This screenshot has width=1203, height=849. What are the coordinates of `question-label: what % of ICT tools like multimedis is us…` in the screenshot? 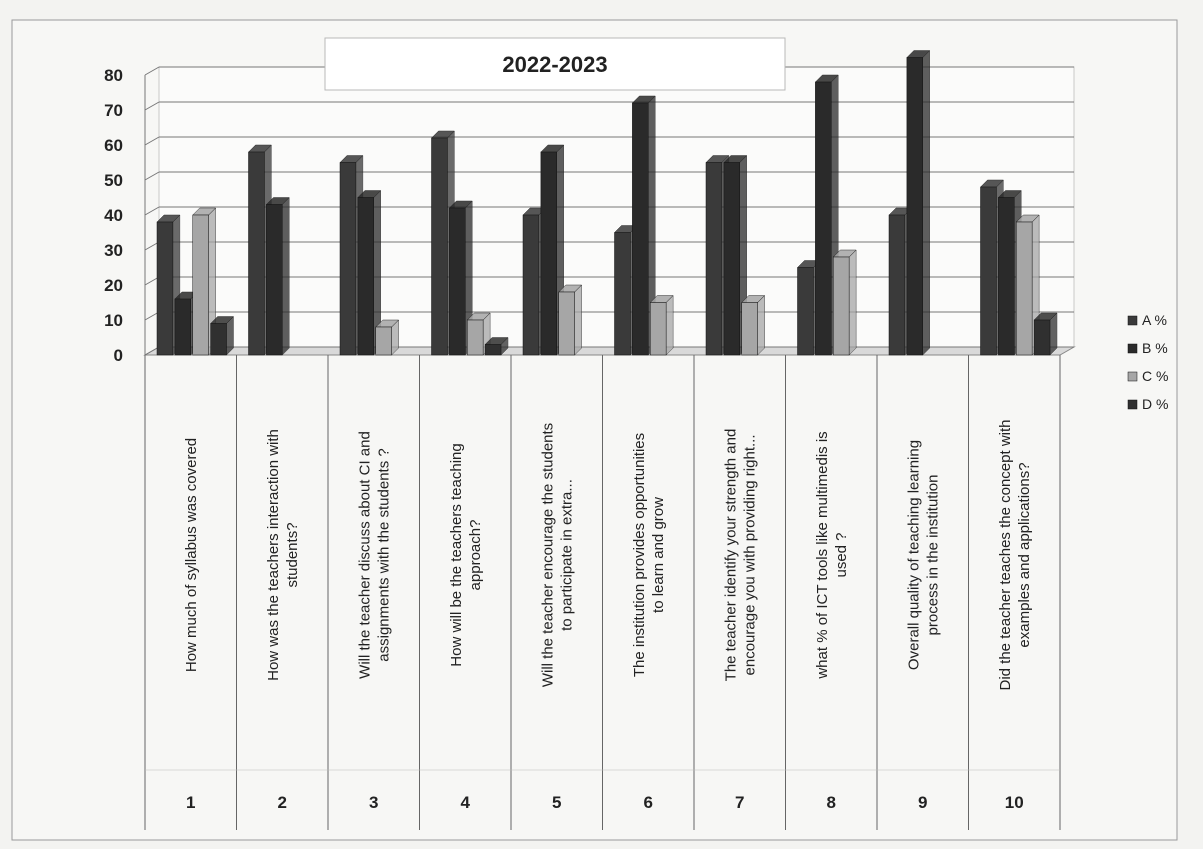 It's located at (832, 555).